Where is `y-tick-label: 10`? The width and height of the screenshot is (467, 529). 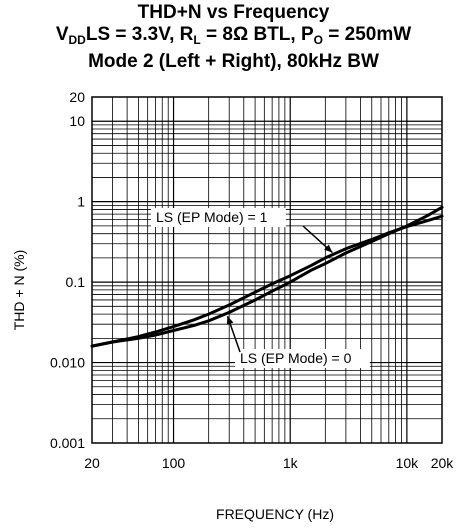 y-tick-label: 10 is located at coordinates (77, 121).